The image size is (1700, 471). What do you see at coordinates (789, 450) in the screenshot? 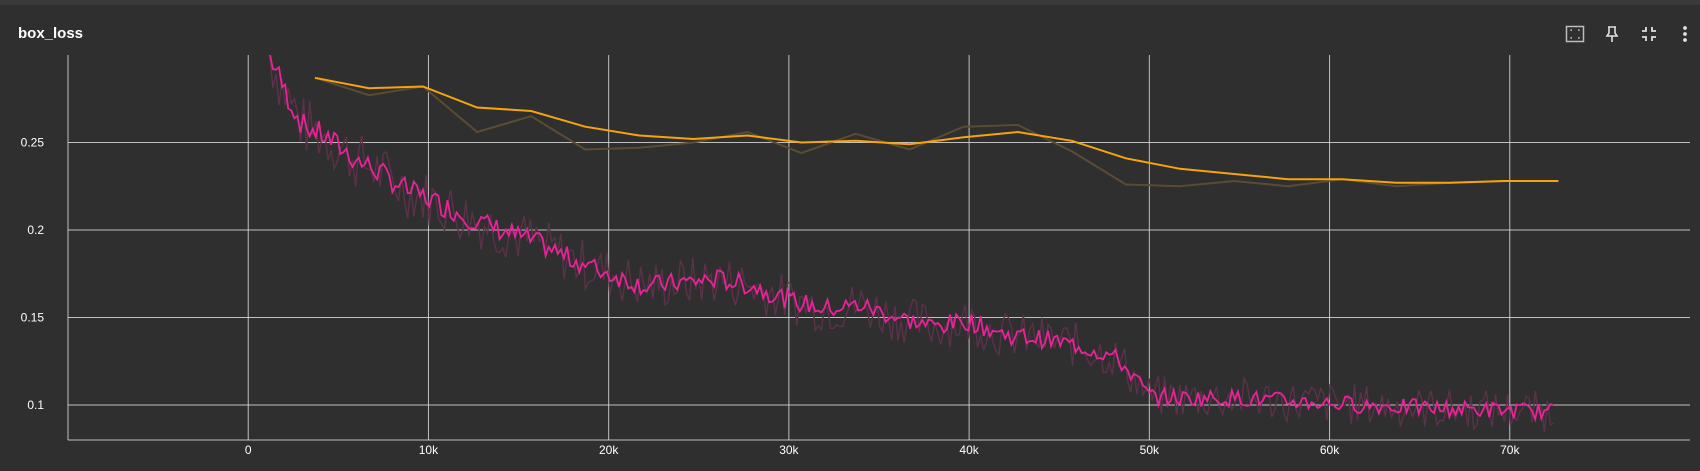
I see `x-tick-label: 30k` at bounding box center [789, 450].